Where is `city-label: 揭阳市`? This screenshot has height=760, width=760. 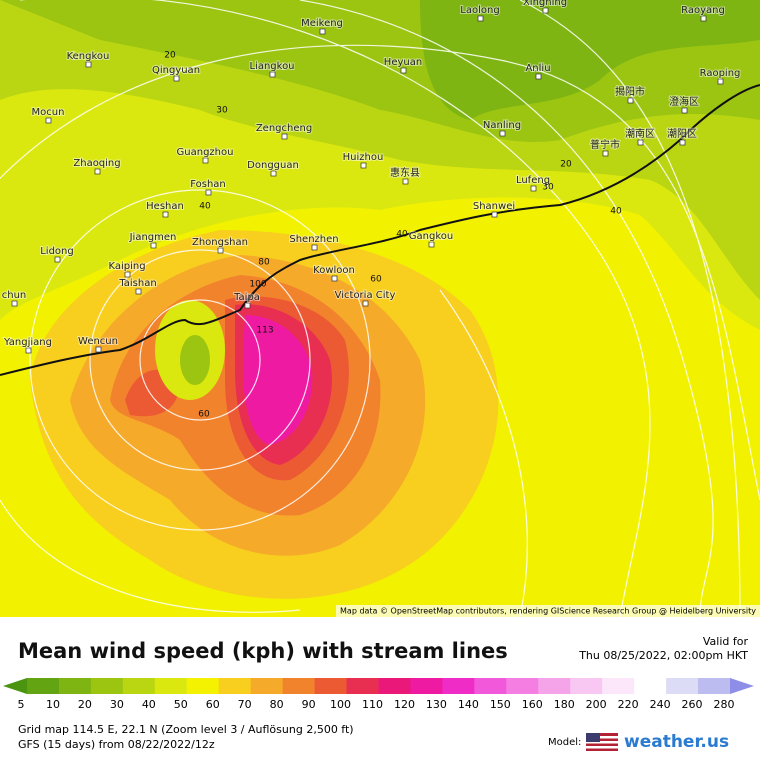
city-label: 揭阳市 is located at coordinates (630, 91).